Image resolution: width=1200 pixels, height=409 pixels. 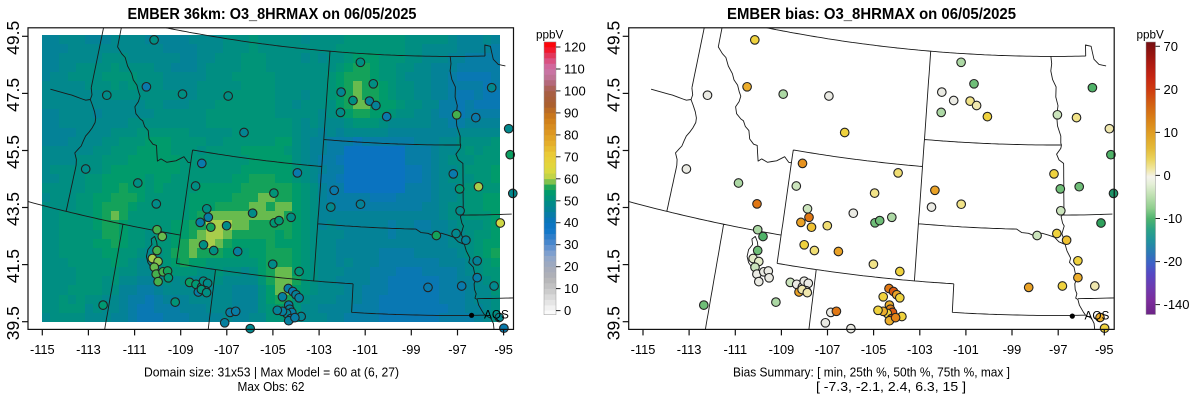 What do you see at coordinates (571, 222) in the screenshot?
I see `svg-text: 40` at bounding box center [571, 222].